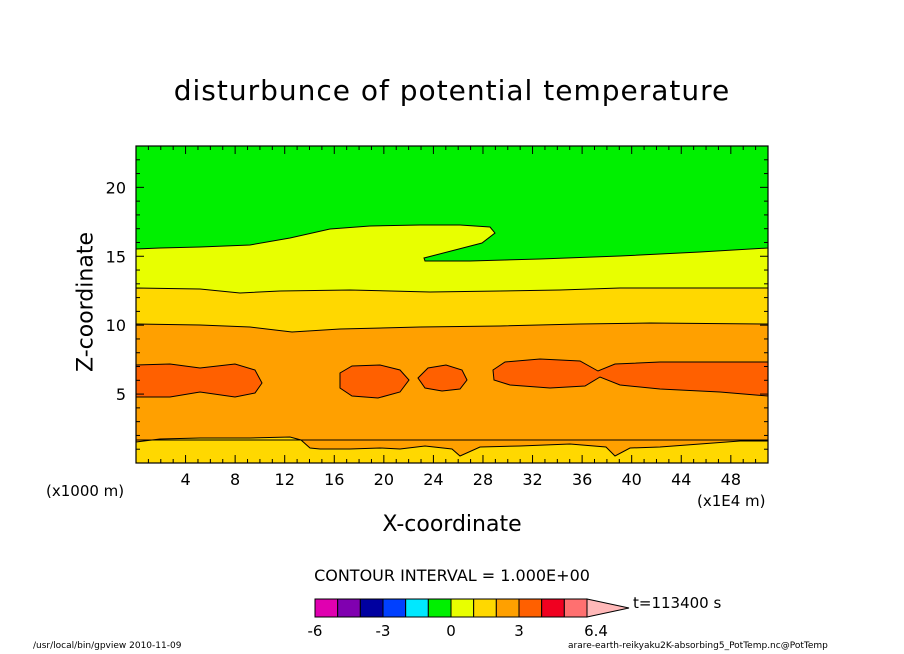 This screenshot has height=654, width=904. Describe the element at coordinates (334, 479) in the screenshot. I see `x-tick-label: 16` at that location.